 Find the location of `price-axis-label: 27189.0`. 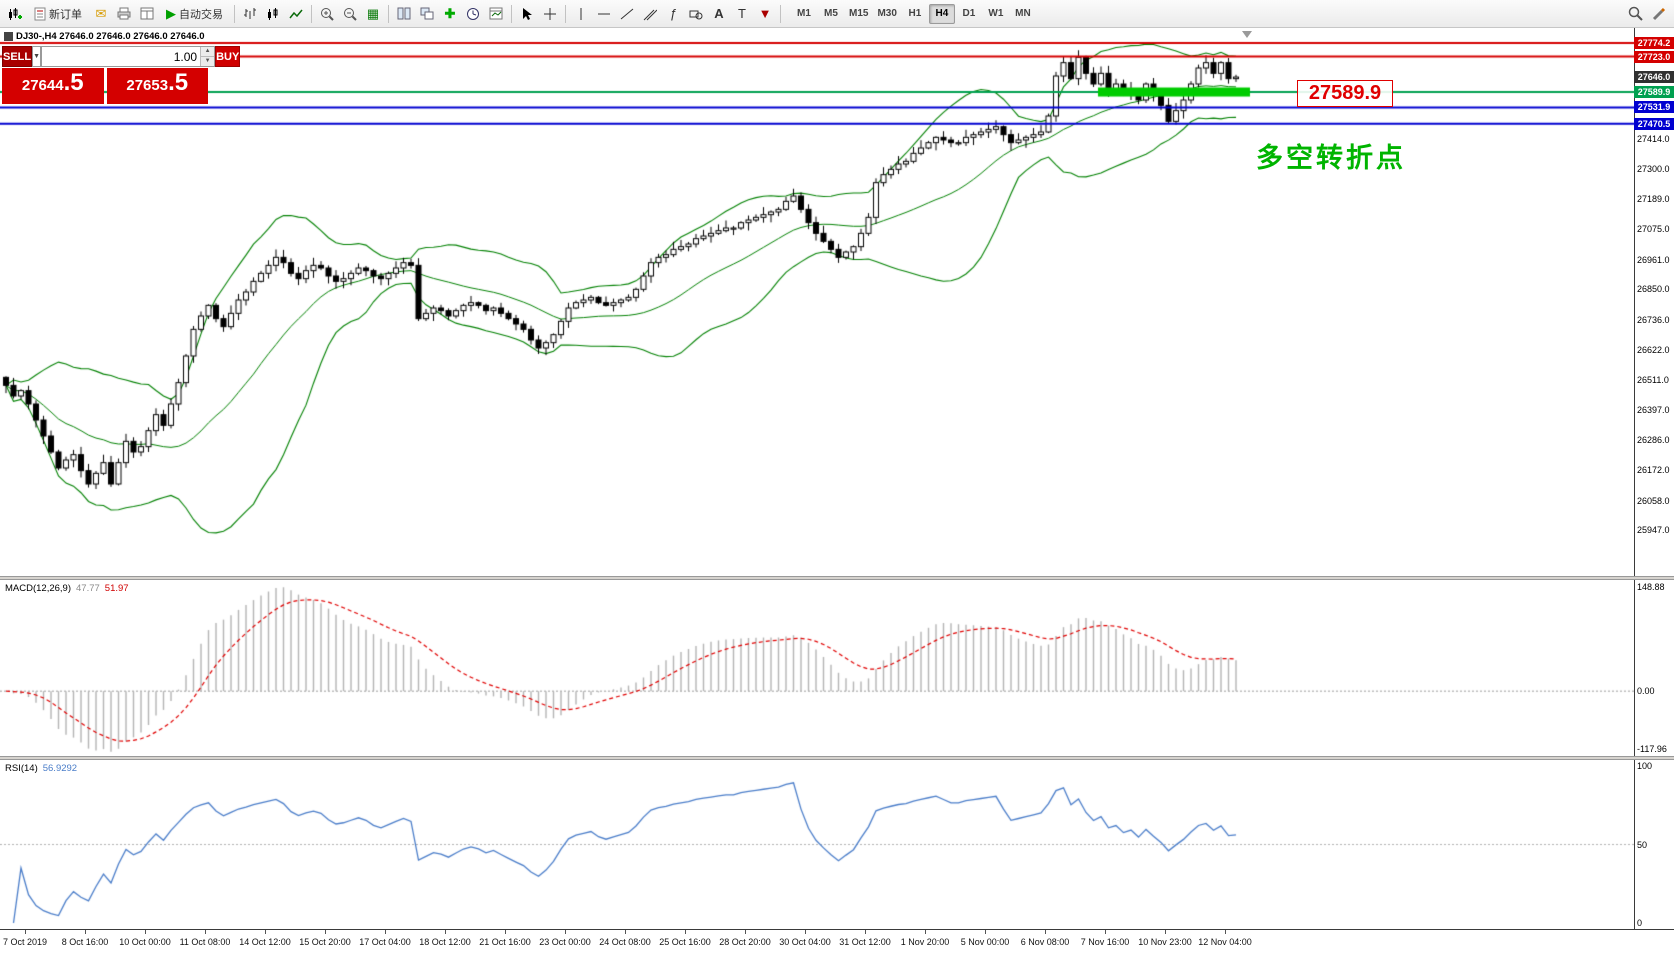

price-axis-label: 27189.0 is located at coordinates (1653, 198).